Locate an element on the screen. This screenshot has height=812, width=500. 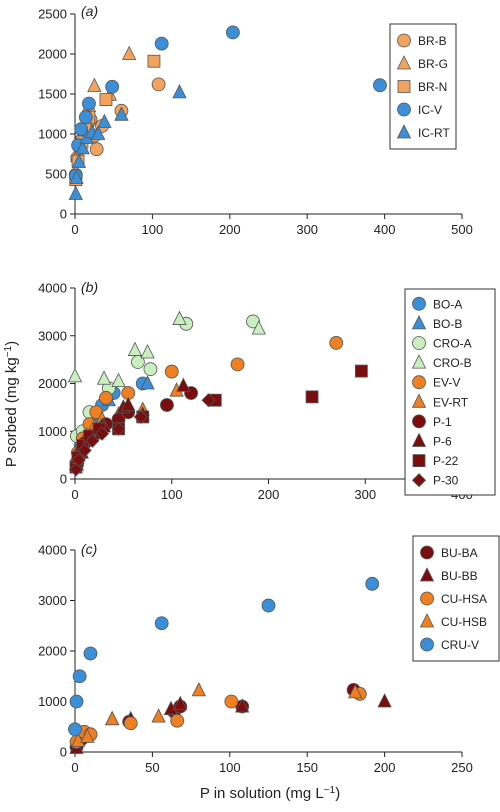
series-ic-v is located at coordinates (227, 104).